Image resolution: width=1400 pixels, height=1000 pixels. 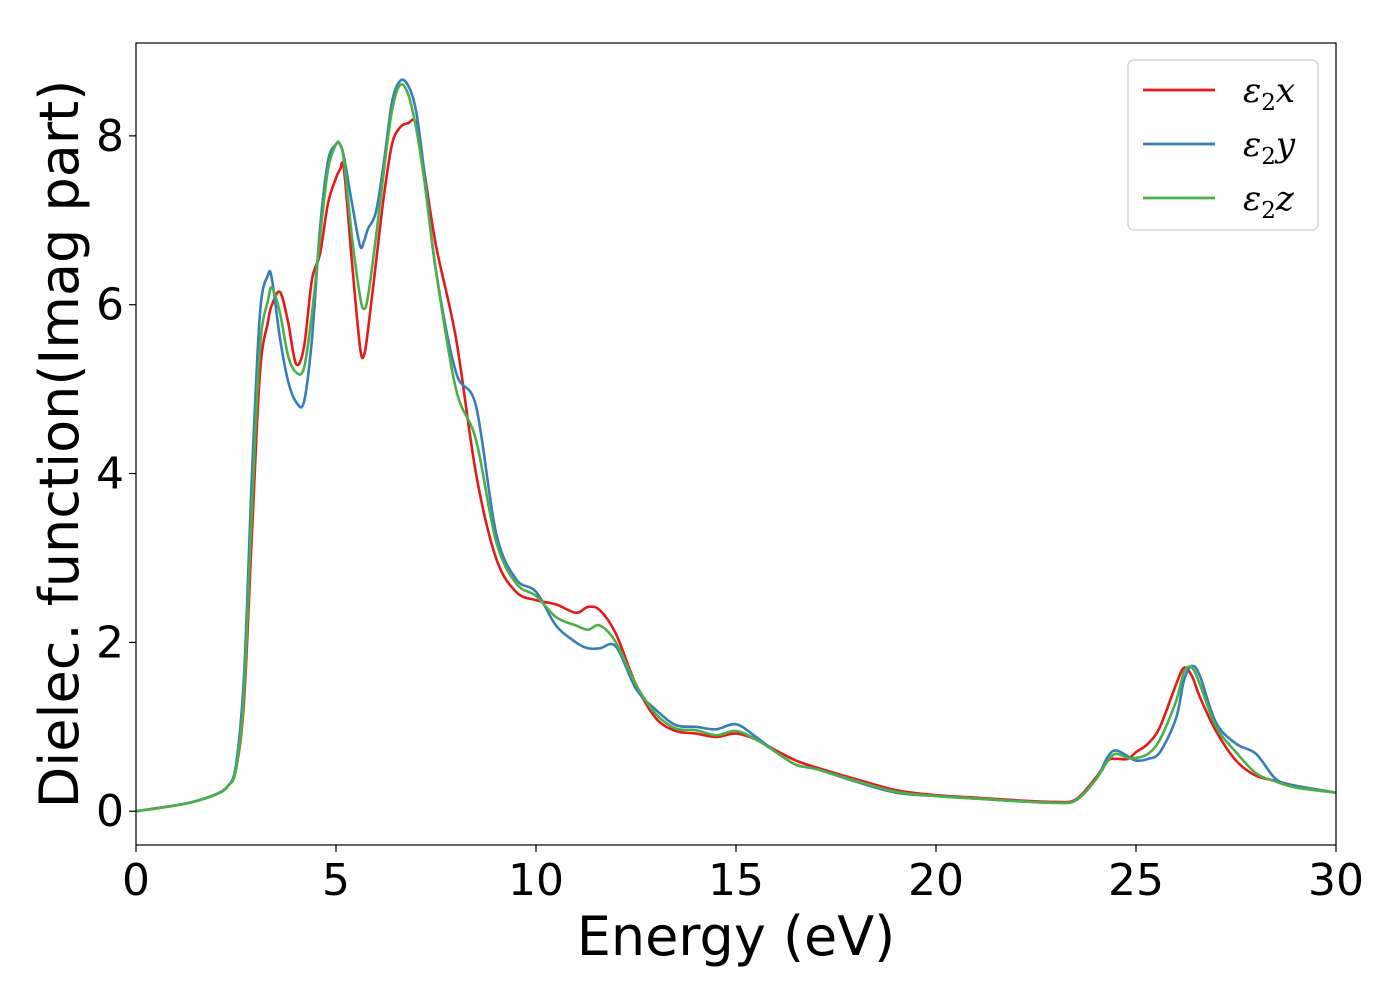 What do you see at coordinates (1136, 880) in the screenshot?
I see `x-tick-label: 25` at bounding box center [1136, 880].